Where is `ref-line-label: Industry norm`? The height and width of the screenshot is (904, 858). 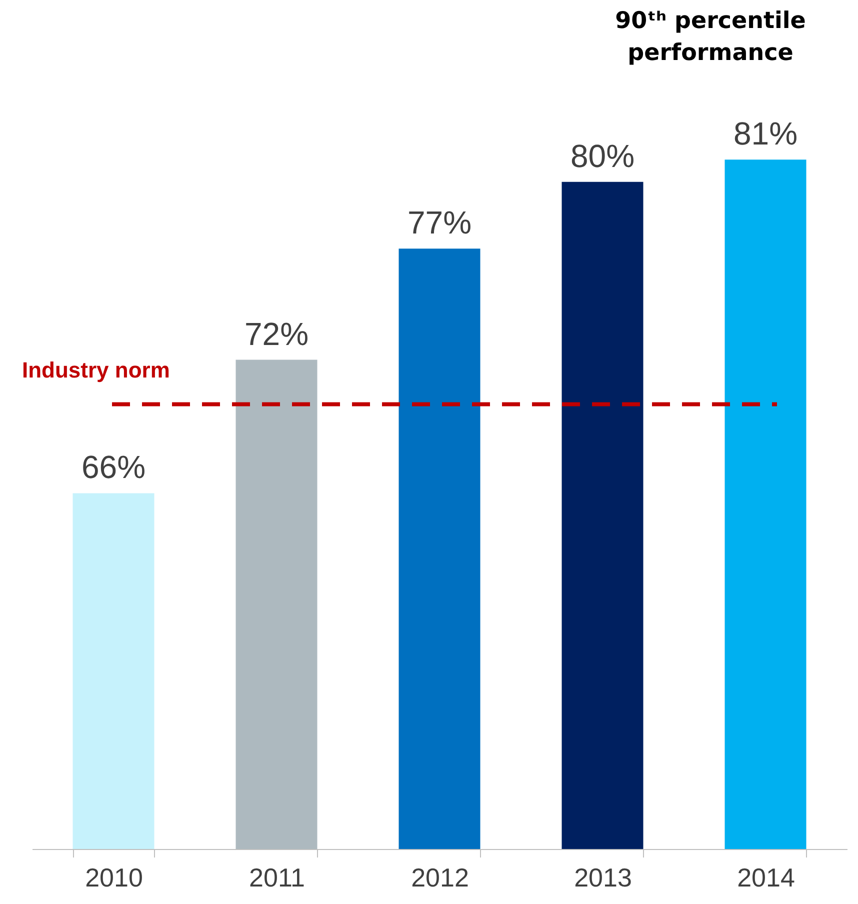
ref-line-label: Industry norm is located at coordinates (96, 369).